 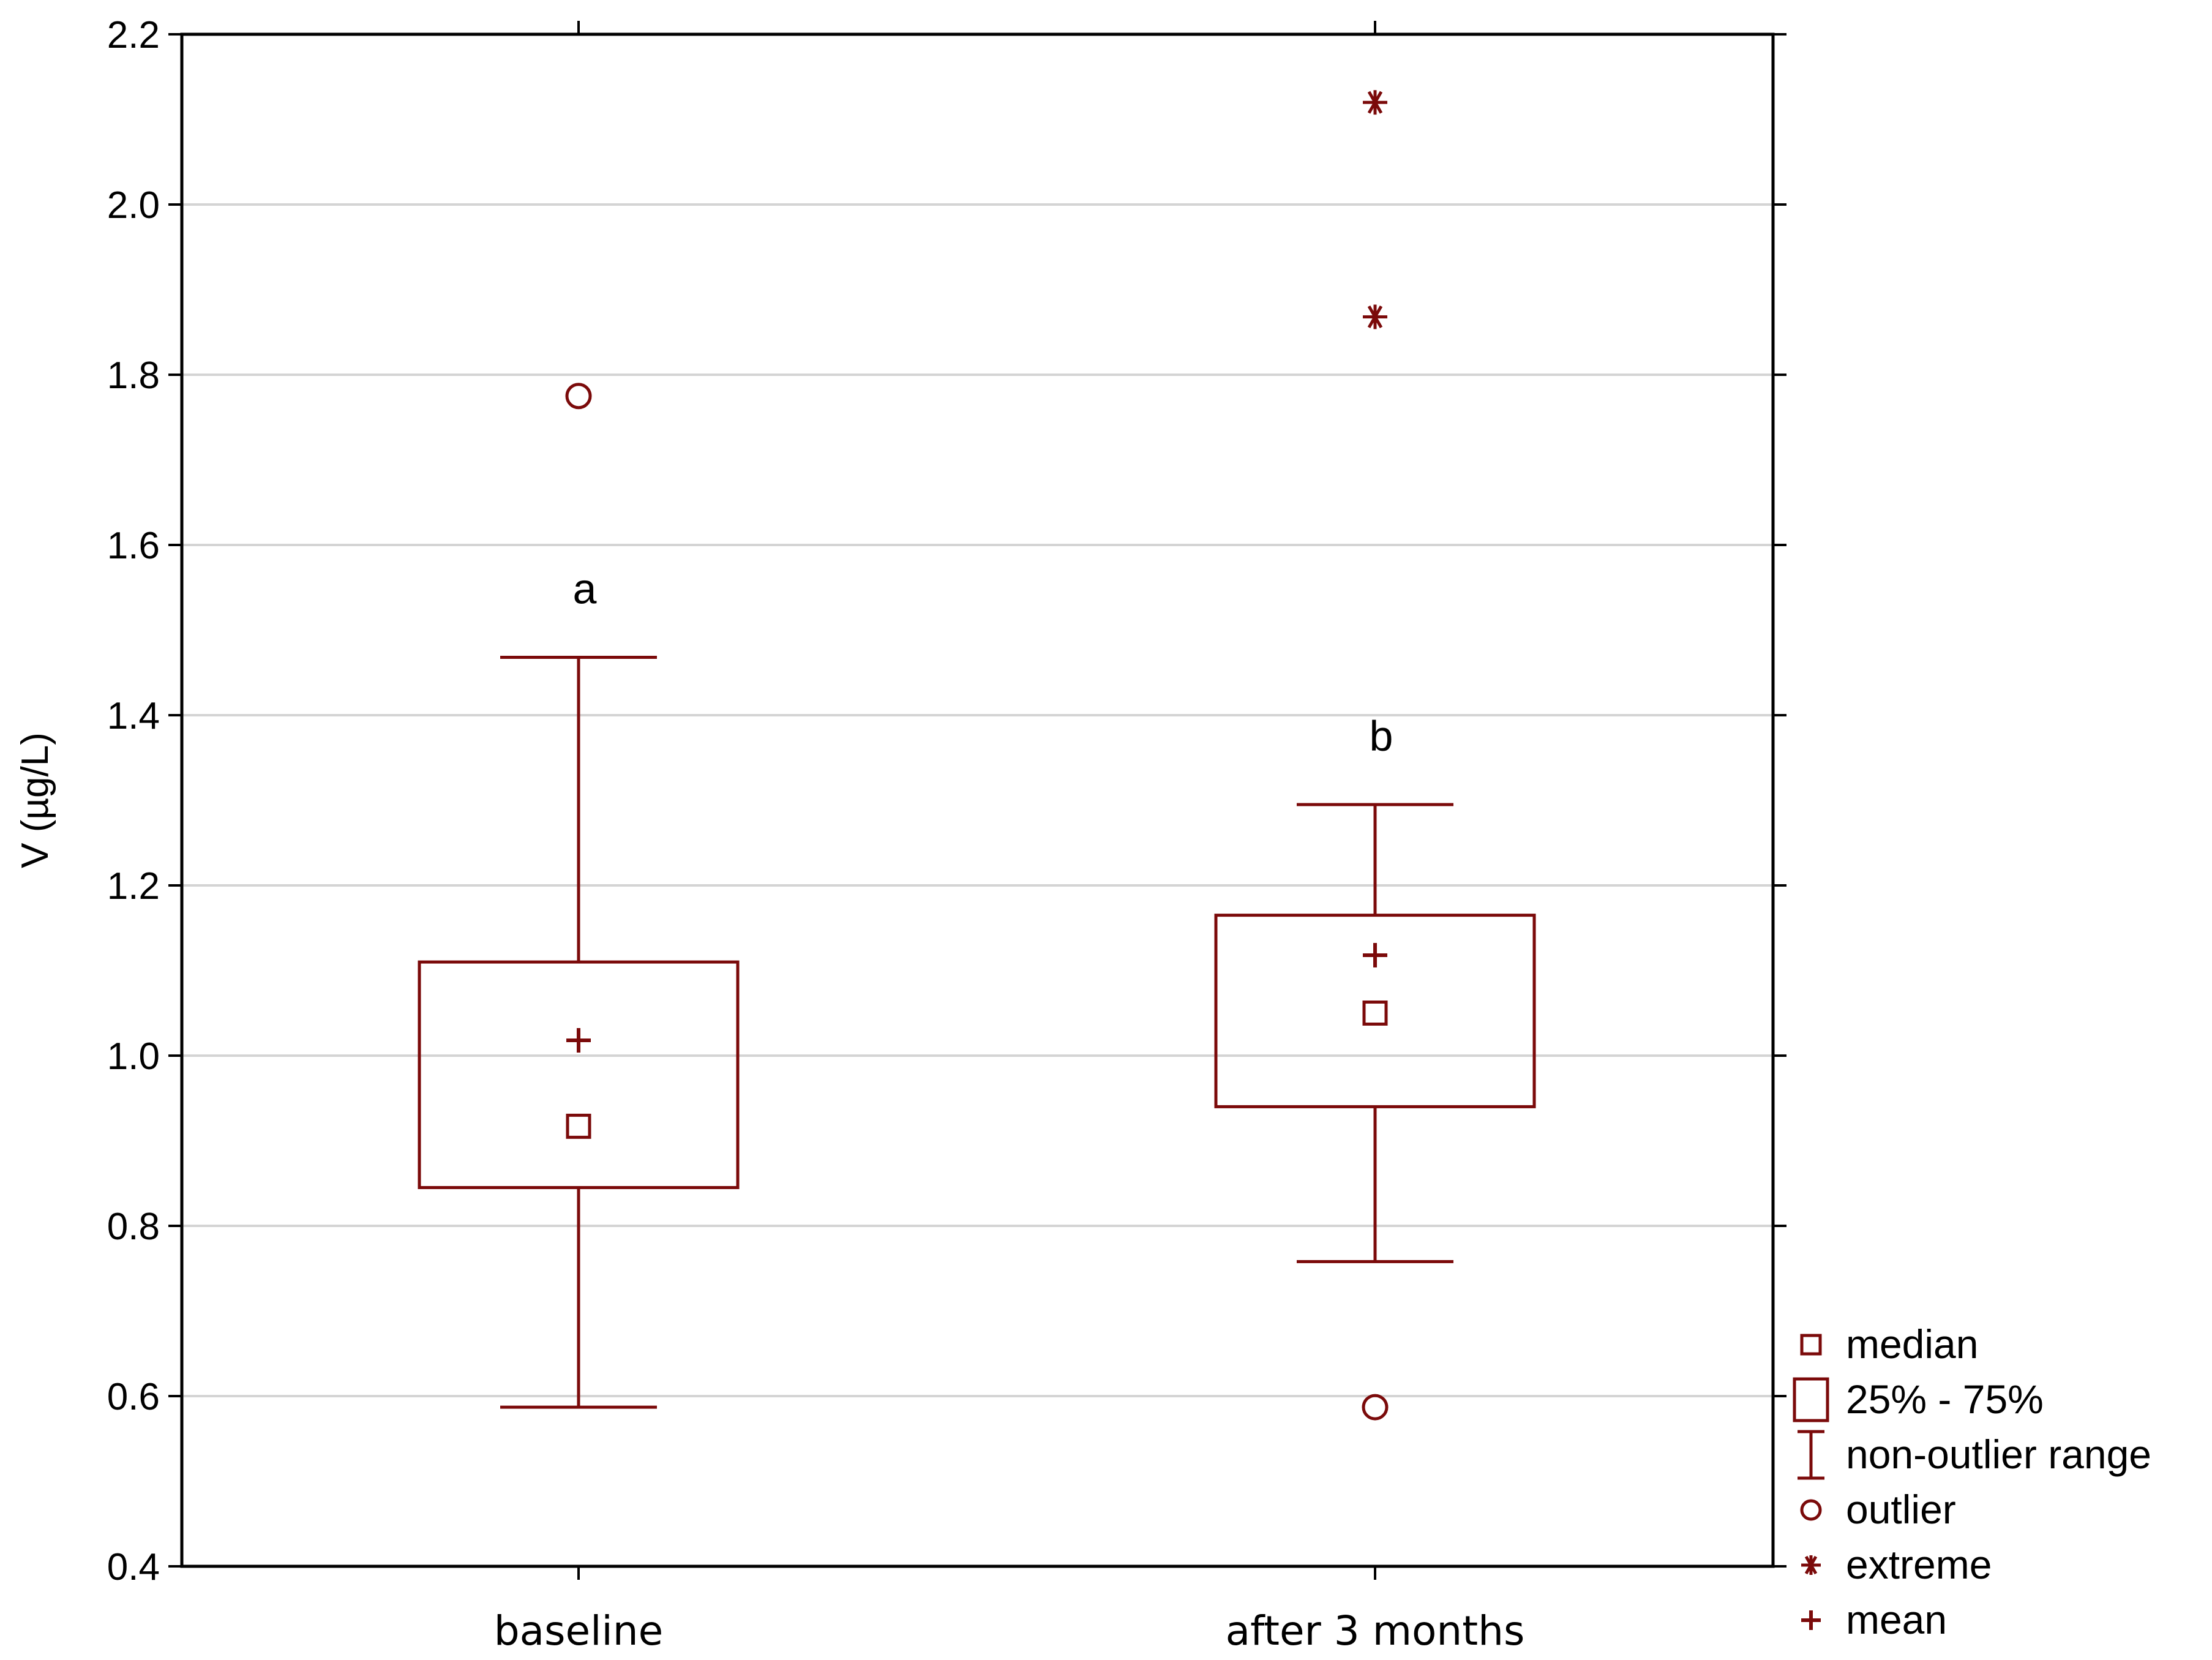 What do you see at coordinates (578, 1630) in the screenshot?
I see `x-category-label: baseline` at bounding box center [578, 1630].